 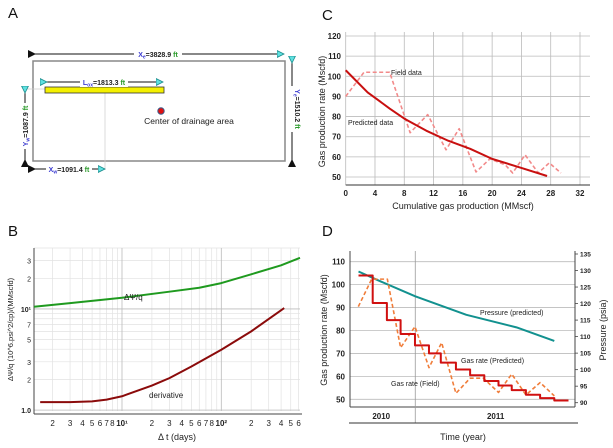 What do you see at coordinates (456, 337) in the screenshot?
I see `series-gas-rate-field` at bounding box center [456, 337].